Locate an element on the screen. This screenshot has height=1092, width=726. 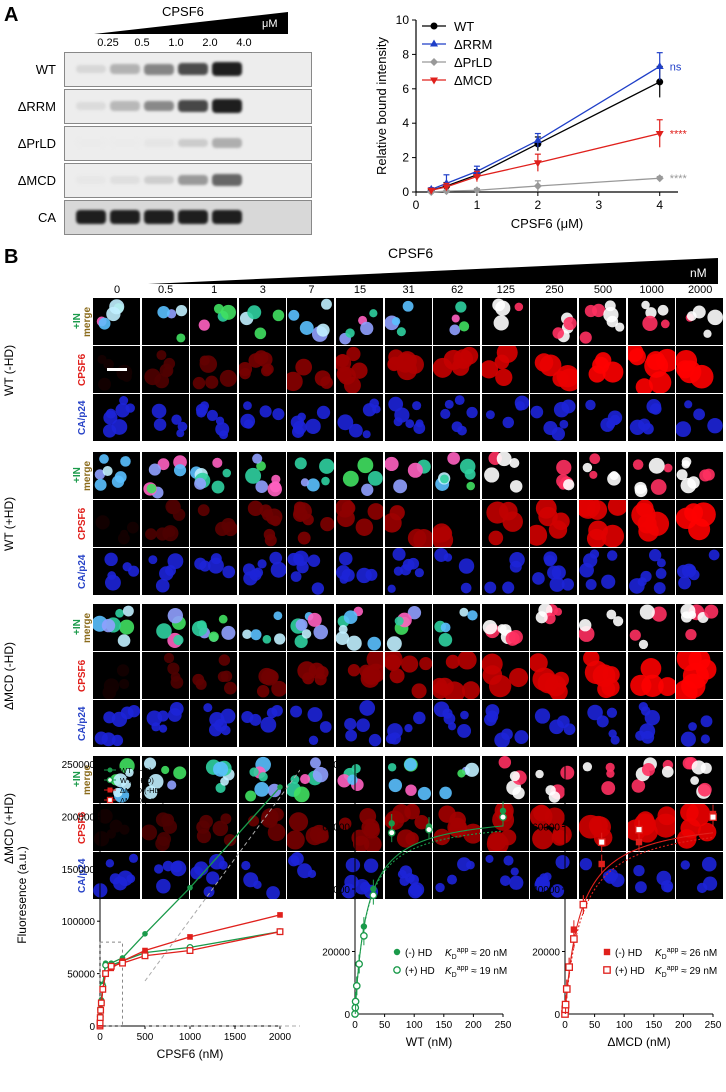
series-line is located at coordinates (190, 906).